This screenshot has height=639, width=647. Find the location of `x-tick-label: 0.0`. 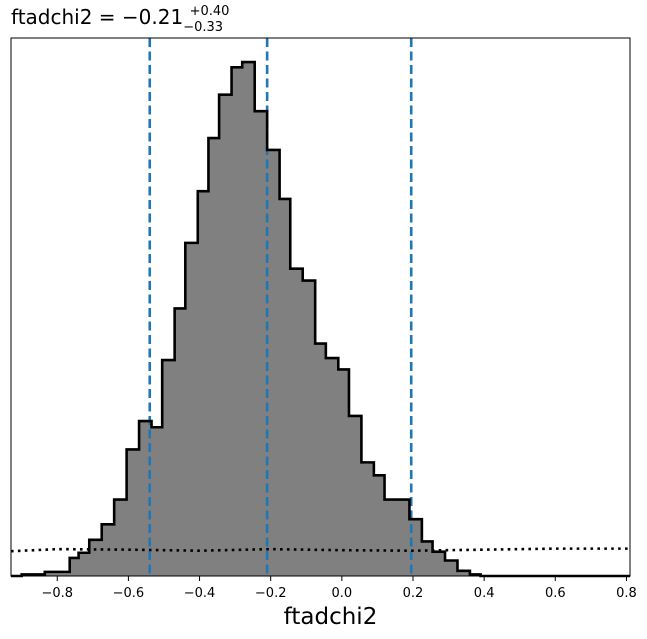

x-tick-label: 0.0 is located at coordinates (342, 593).